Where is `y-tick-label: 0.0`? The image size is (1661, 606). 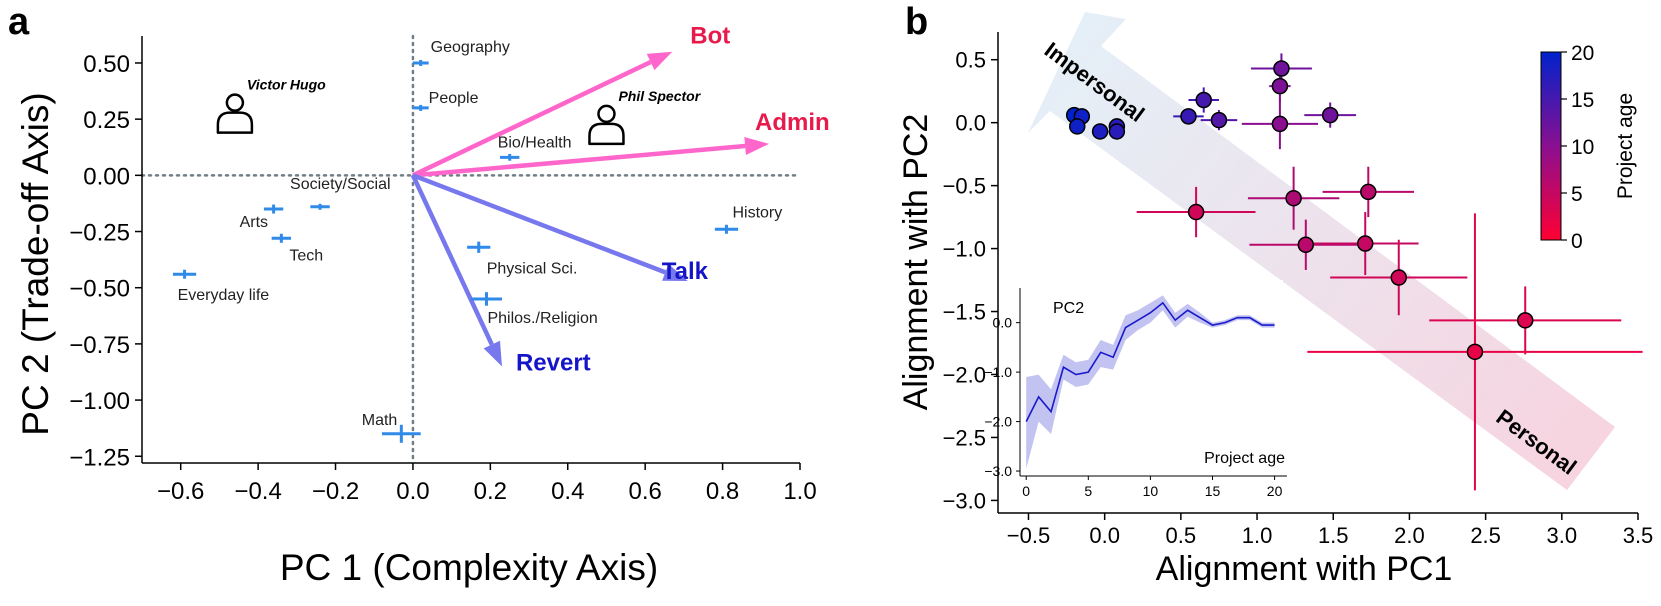 y-tick-label: 0.0 is located at coordinates (970, 123).